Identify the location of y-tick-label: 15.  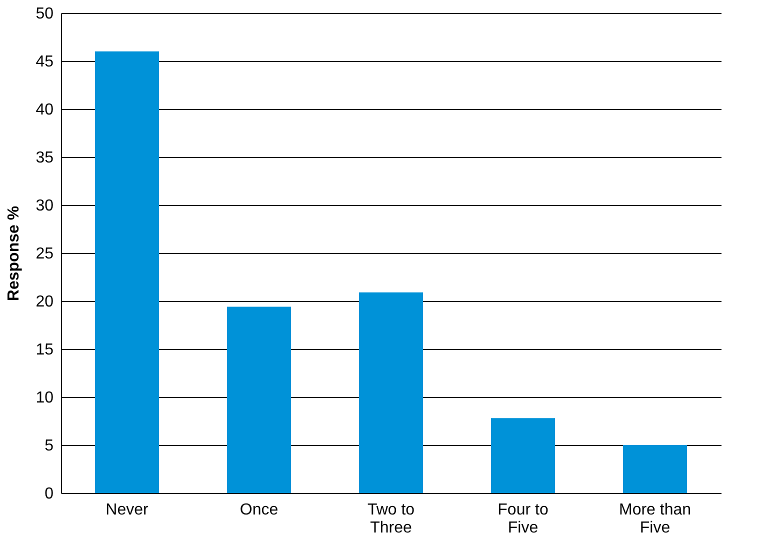
(45, 350).